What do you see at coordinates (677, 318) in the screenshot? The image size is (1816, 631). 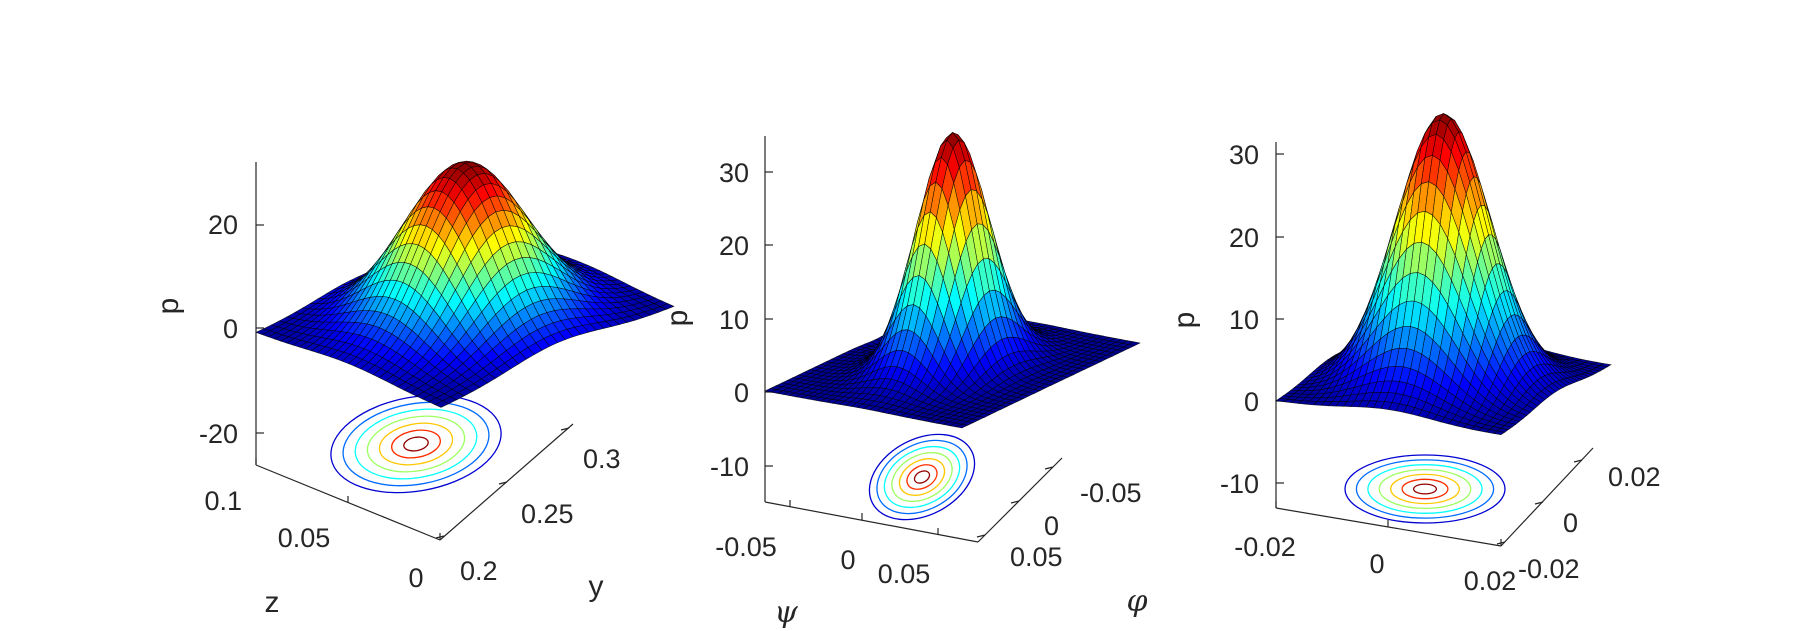 I see `panel-2-z-axis-label: p` at bounding box center [677, 318].